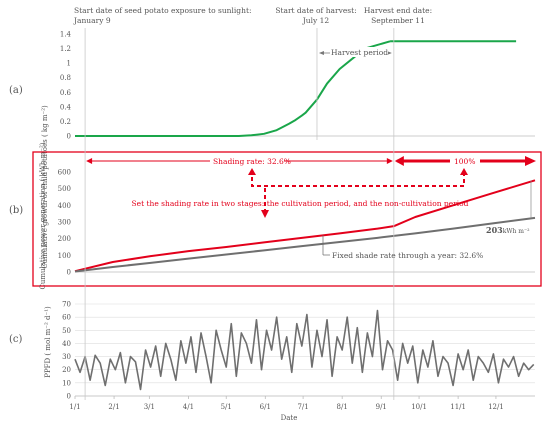  What do you see at coordinates (516, 231) in the screenshot?
I see `diff-unit-label: kWh m⁻²` at bounding box center [516, 231].